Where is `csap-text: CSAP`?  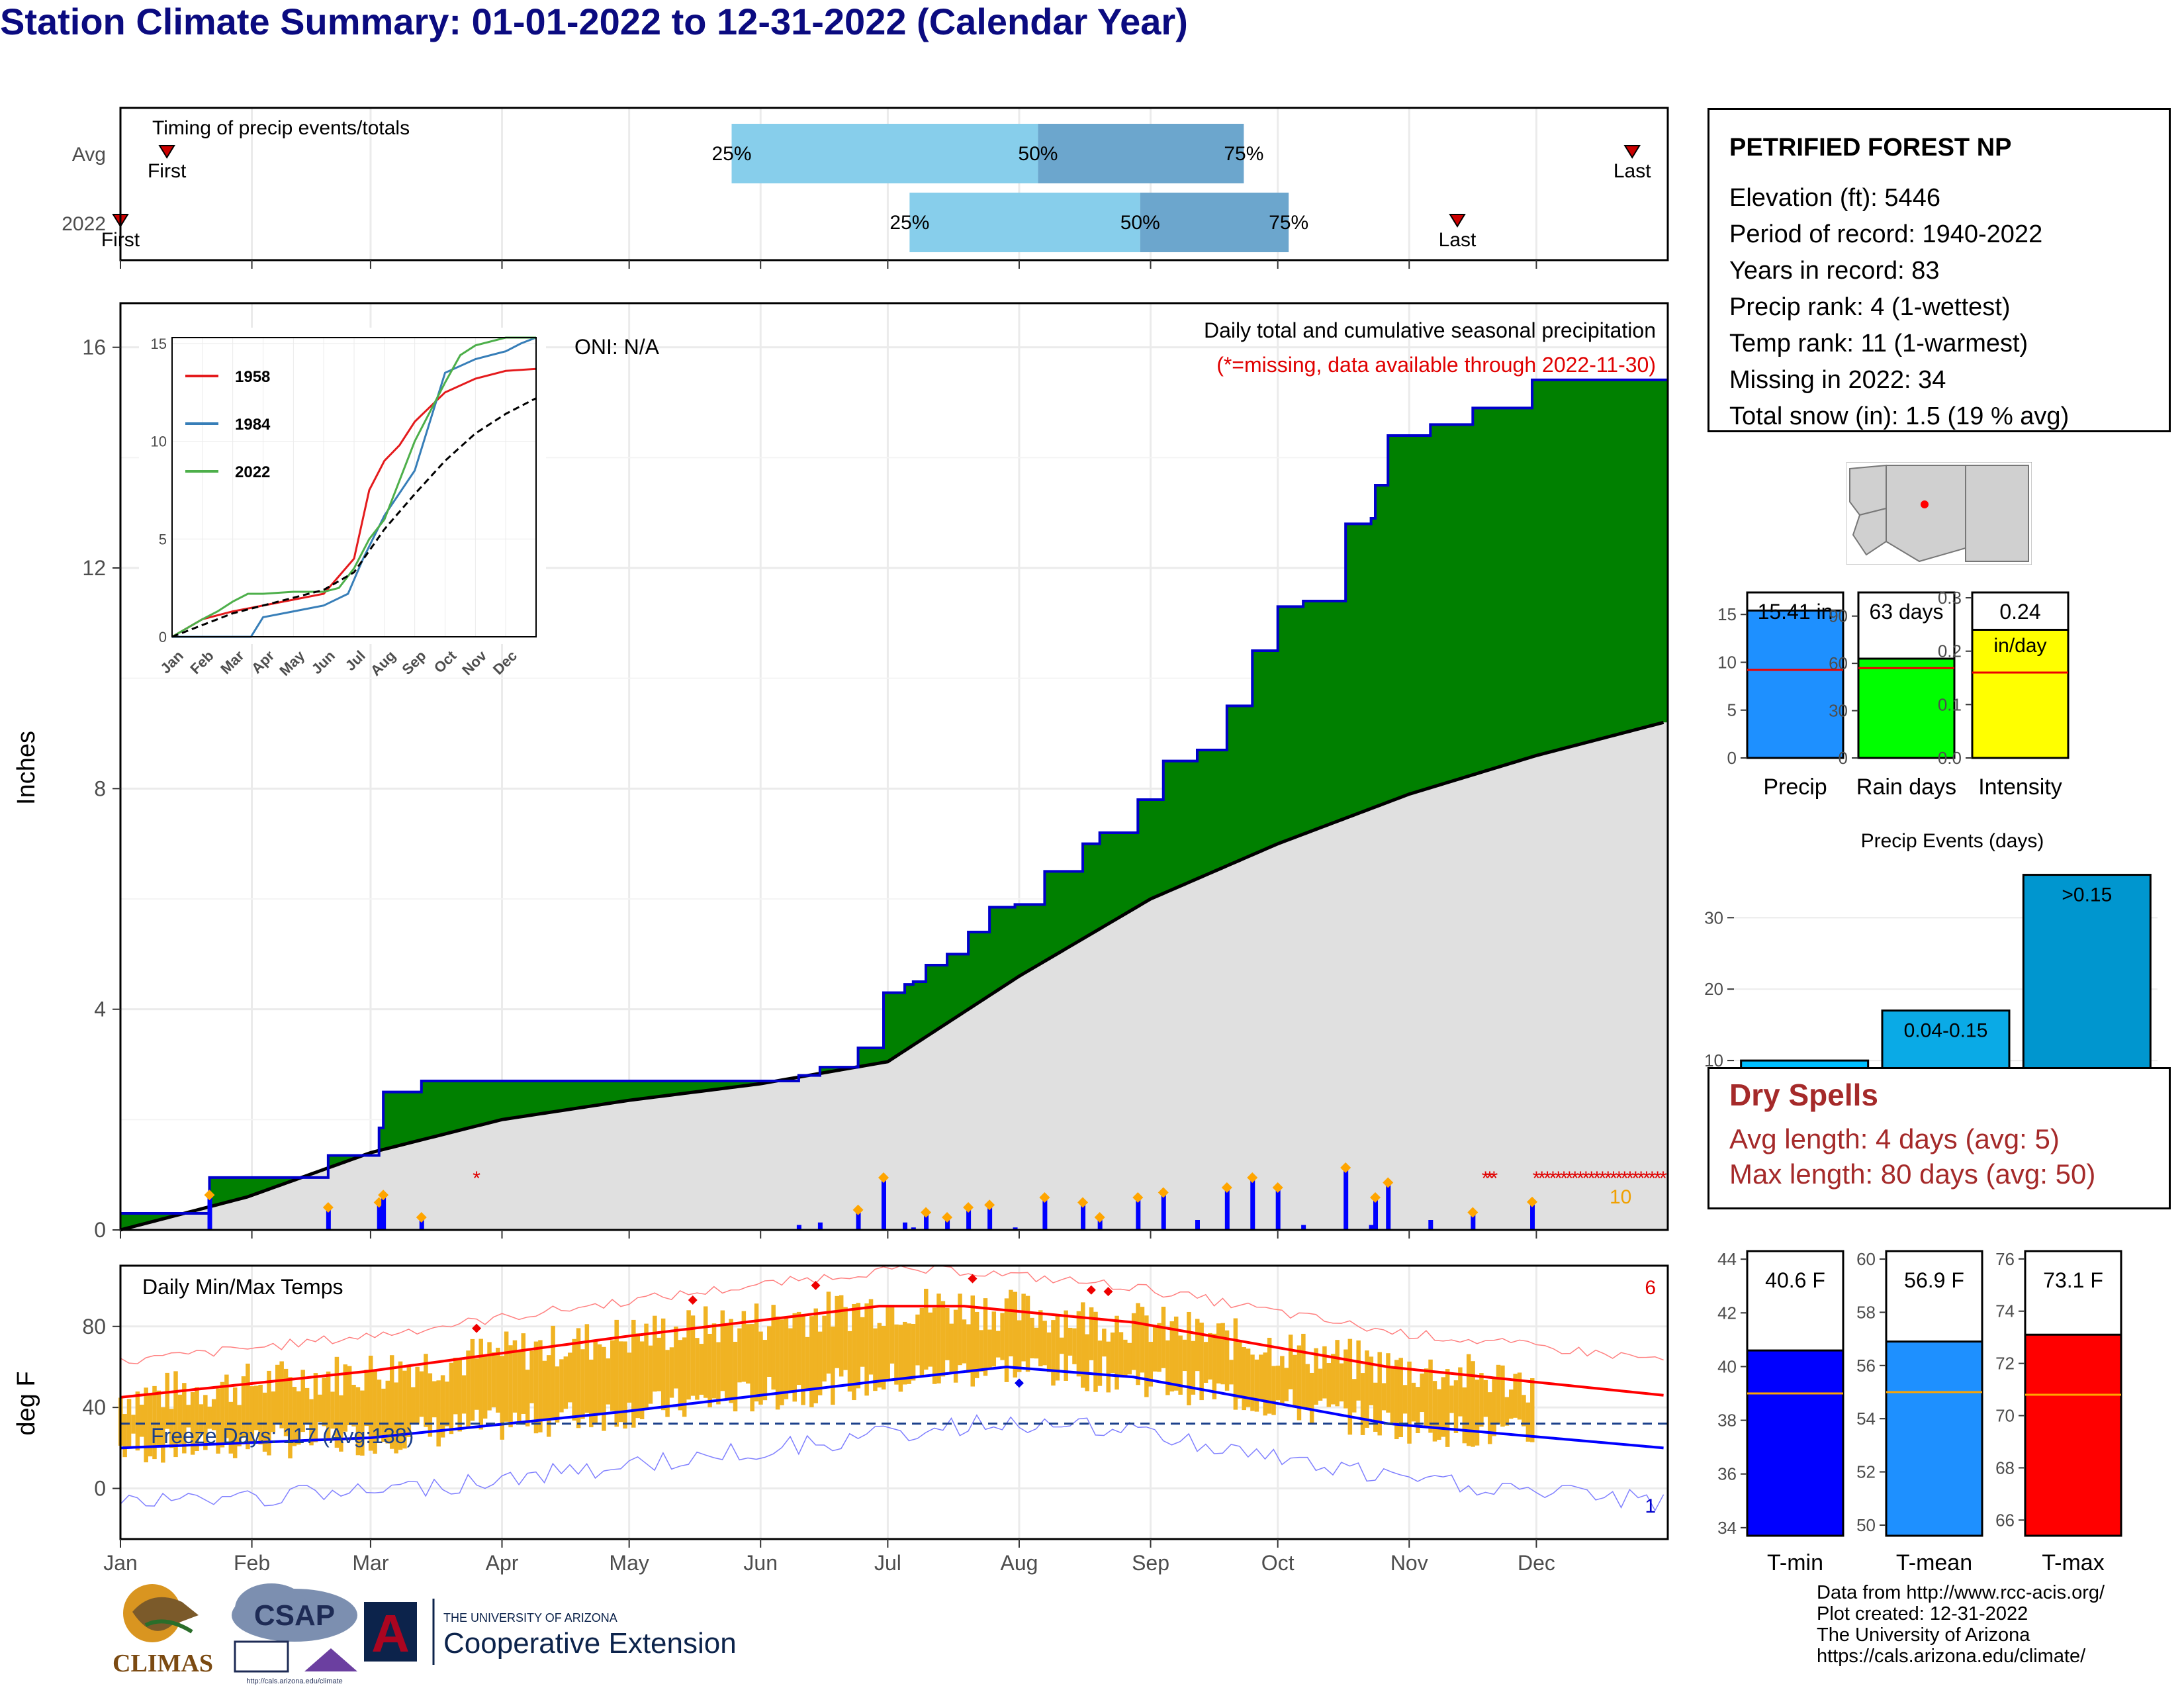
csap-text: CSAP is located at coordinates (294, 1615).